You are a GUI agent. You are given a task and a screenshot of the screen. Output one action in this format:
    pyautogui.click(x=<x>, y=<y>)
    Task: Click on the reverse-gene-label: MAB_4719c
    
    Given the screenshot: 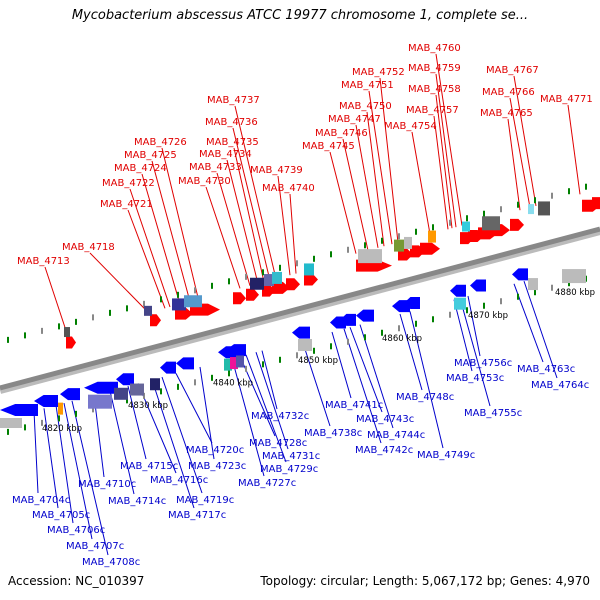 What is the action you would take?
    pyautogui.click(x=205, y=500)
    